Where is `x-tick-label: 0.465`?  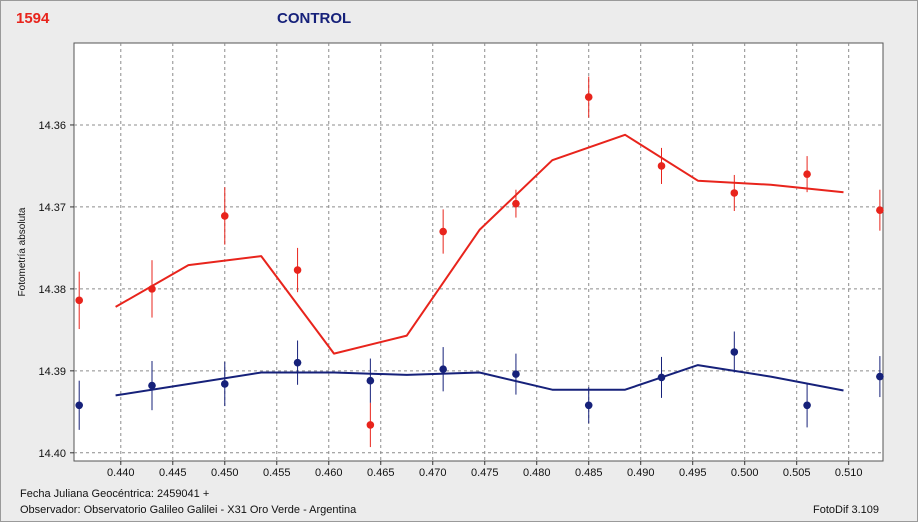
x-tick-label: 0.465 is located at coordinates (381, 473).